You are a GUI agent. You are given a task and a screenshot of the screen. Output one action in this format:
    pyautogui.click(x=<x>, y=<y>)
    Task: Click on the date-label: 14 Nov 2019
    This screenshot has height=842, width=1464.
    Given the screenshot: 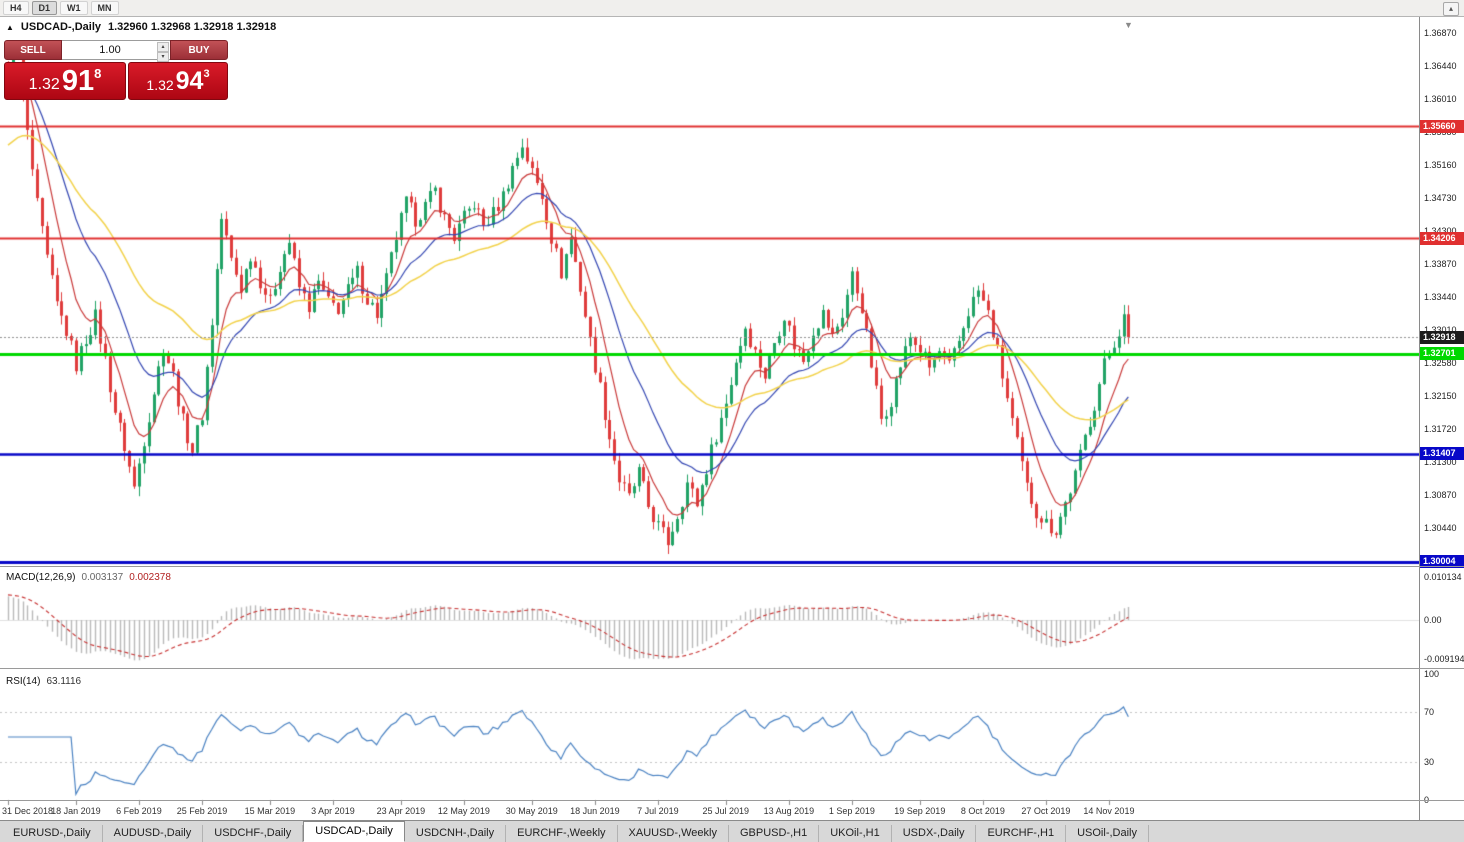 What is the action you would take?
    pyautogui.click(x=1109, y=811)
    